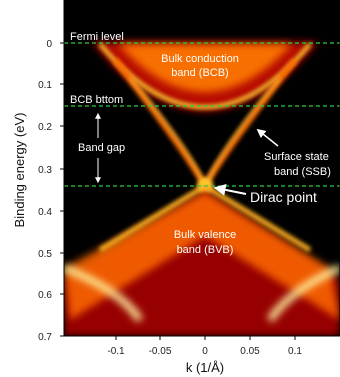  Describe the element at coordinates (283, 197) in the screenshot. I see `dirac-point-label: Dirac point` at that location.